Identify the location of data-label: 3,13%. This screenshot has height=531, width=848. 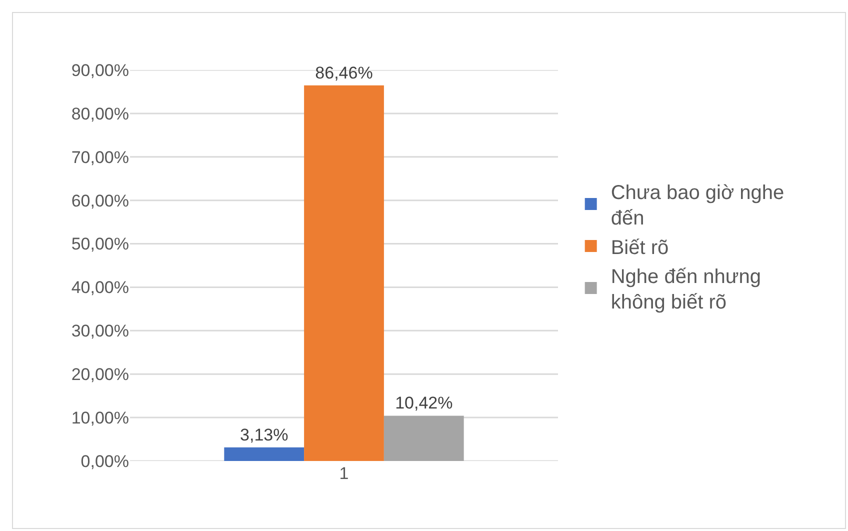
(264, 434).